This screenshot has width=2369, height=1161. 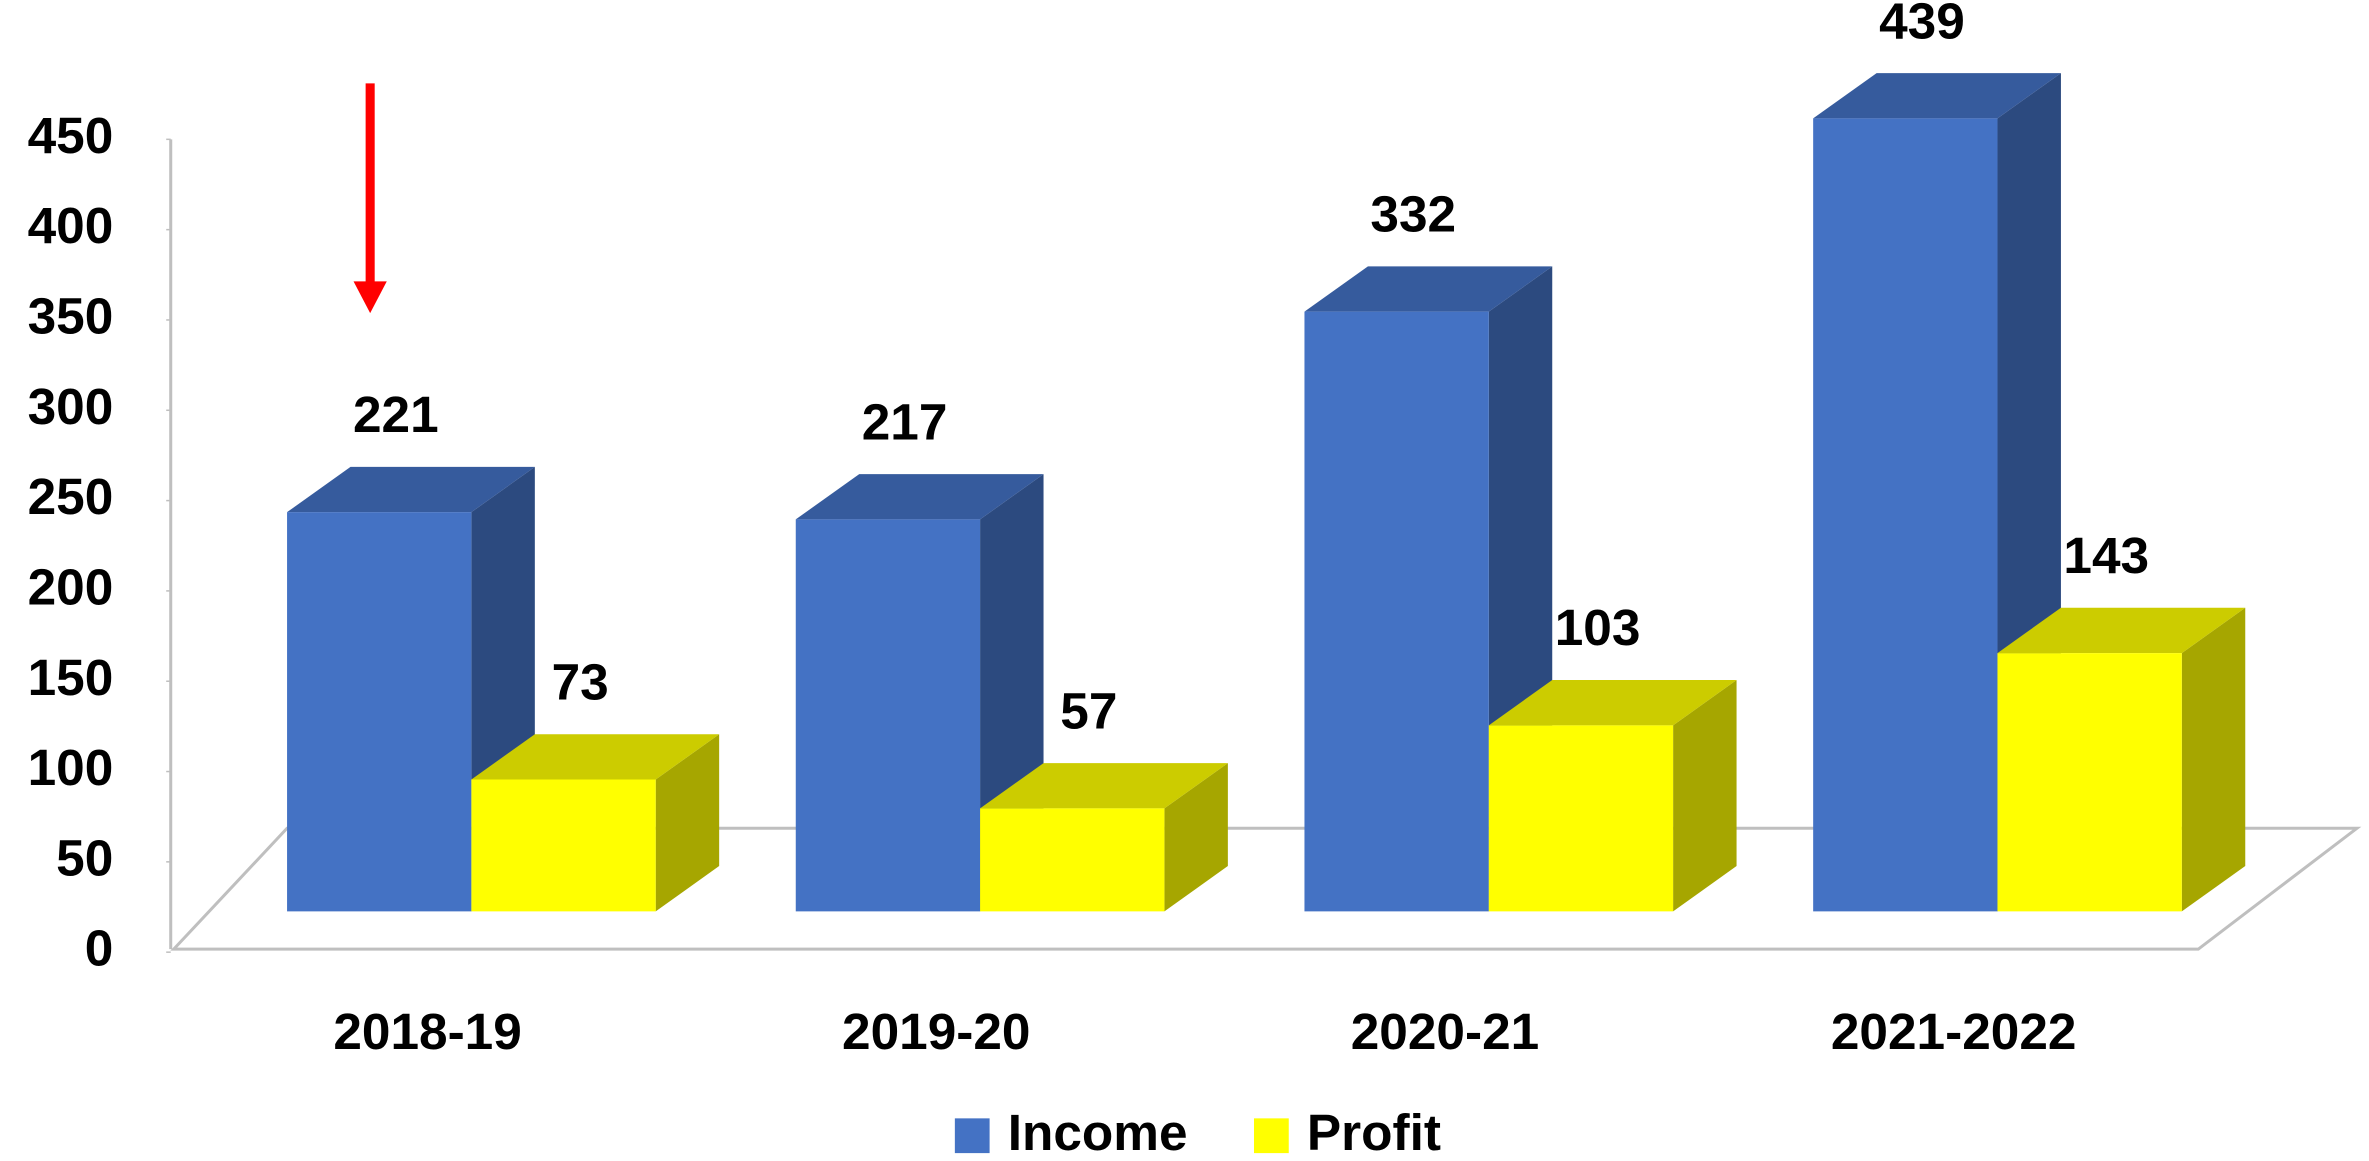 I want to click on arrow-head, so click(x=370, y=297).